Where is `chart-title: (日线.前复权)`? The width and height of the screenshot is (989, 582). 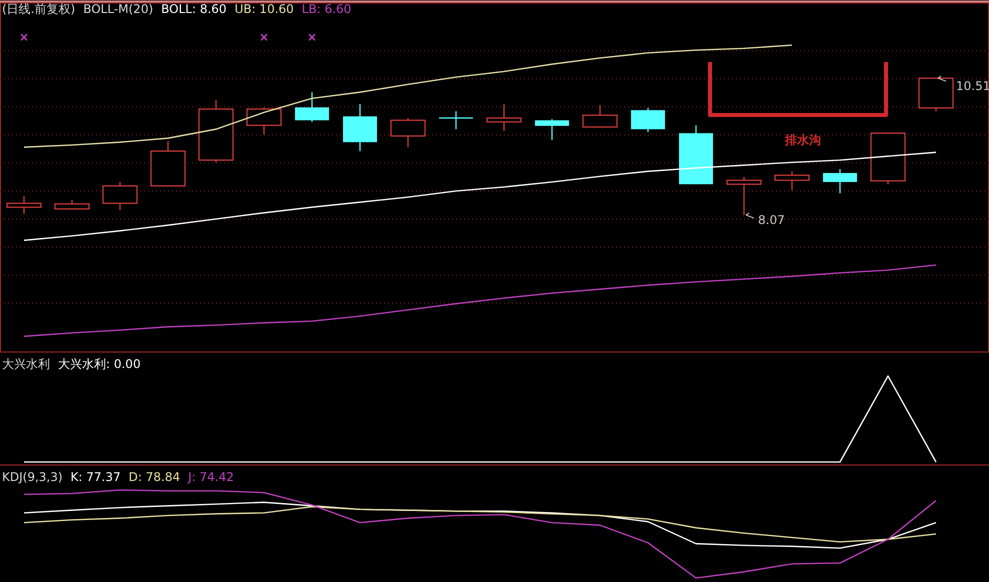
chart-title: (日线.前复权) is located at coordinates (39, 9).